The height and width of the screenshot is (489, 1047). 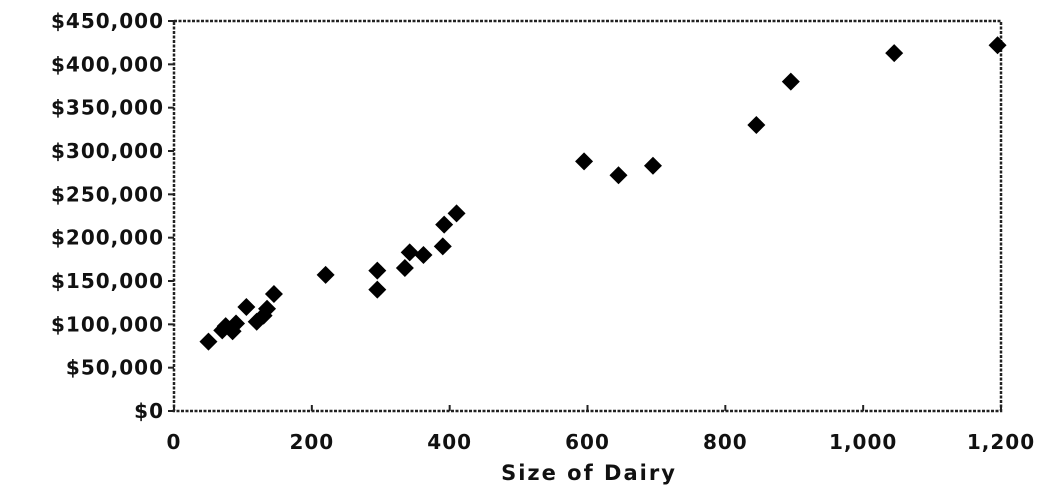 I want to click on y-tick-label: $350,000, so click(x=107, y=108).